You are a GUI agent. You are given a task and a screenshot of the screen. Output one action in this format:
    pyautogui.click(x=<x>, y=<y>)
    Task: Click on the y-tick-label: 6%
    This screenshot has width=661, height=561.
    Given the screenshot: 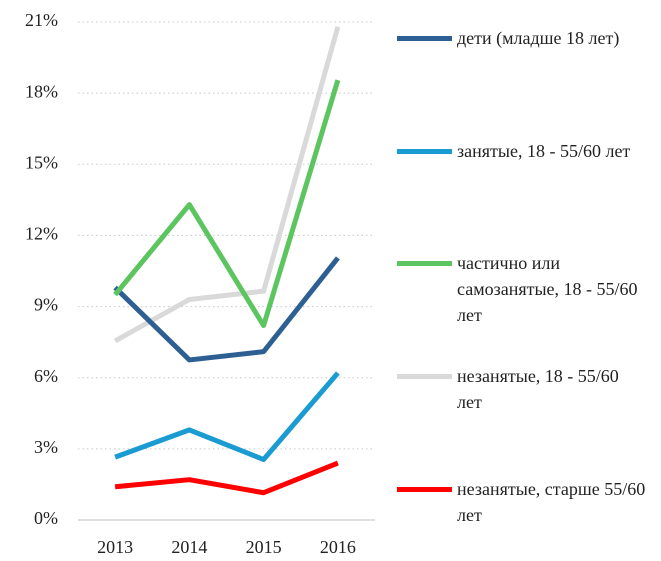 What is the action you would take?
    pyautogui.click(x=46, y=376)
    